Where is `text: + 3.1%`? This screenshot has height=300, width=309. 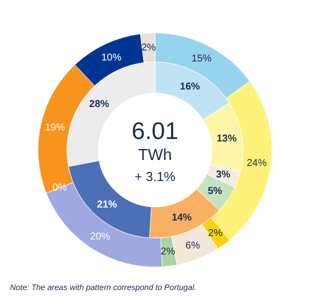
text: + 3.1% is located at coordinates (155, 176).